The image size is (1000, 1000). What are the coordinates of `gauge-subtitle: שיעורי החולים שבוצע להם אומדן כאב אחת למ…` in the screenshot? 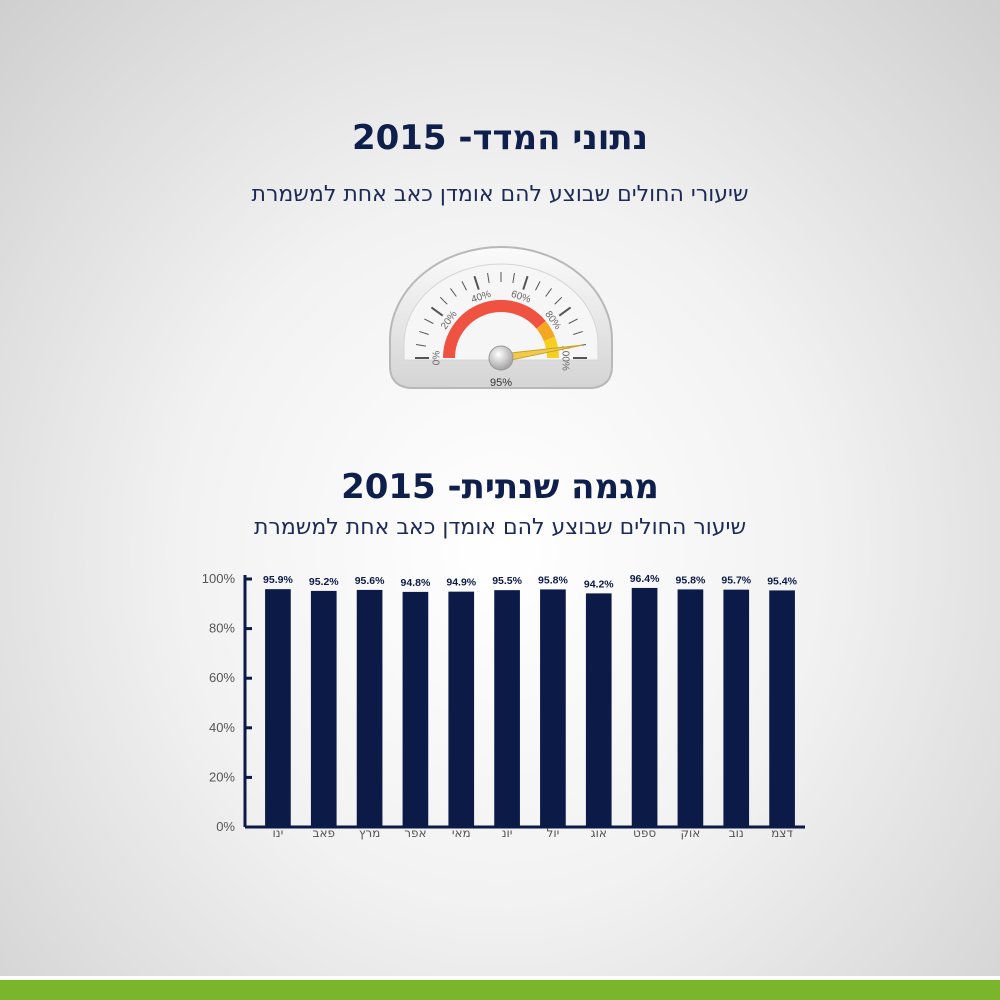 It's located at (500, 194).